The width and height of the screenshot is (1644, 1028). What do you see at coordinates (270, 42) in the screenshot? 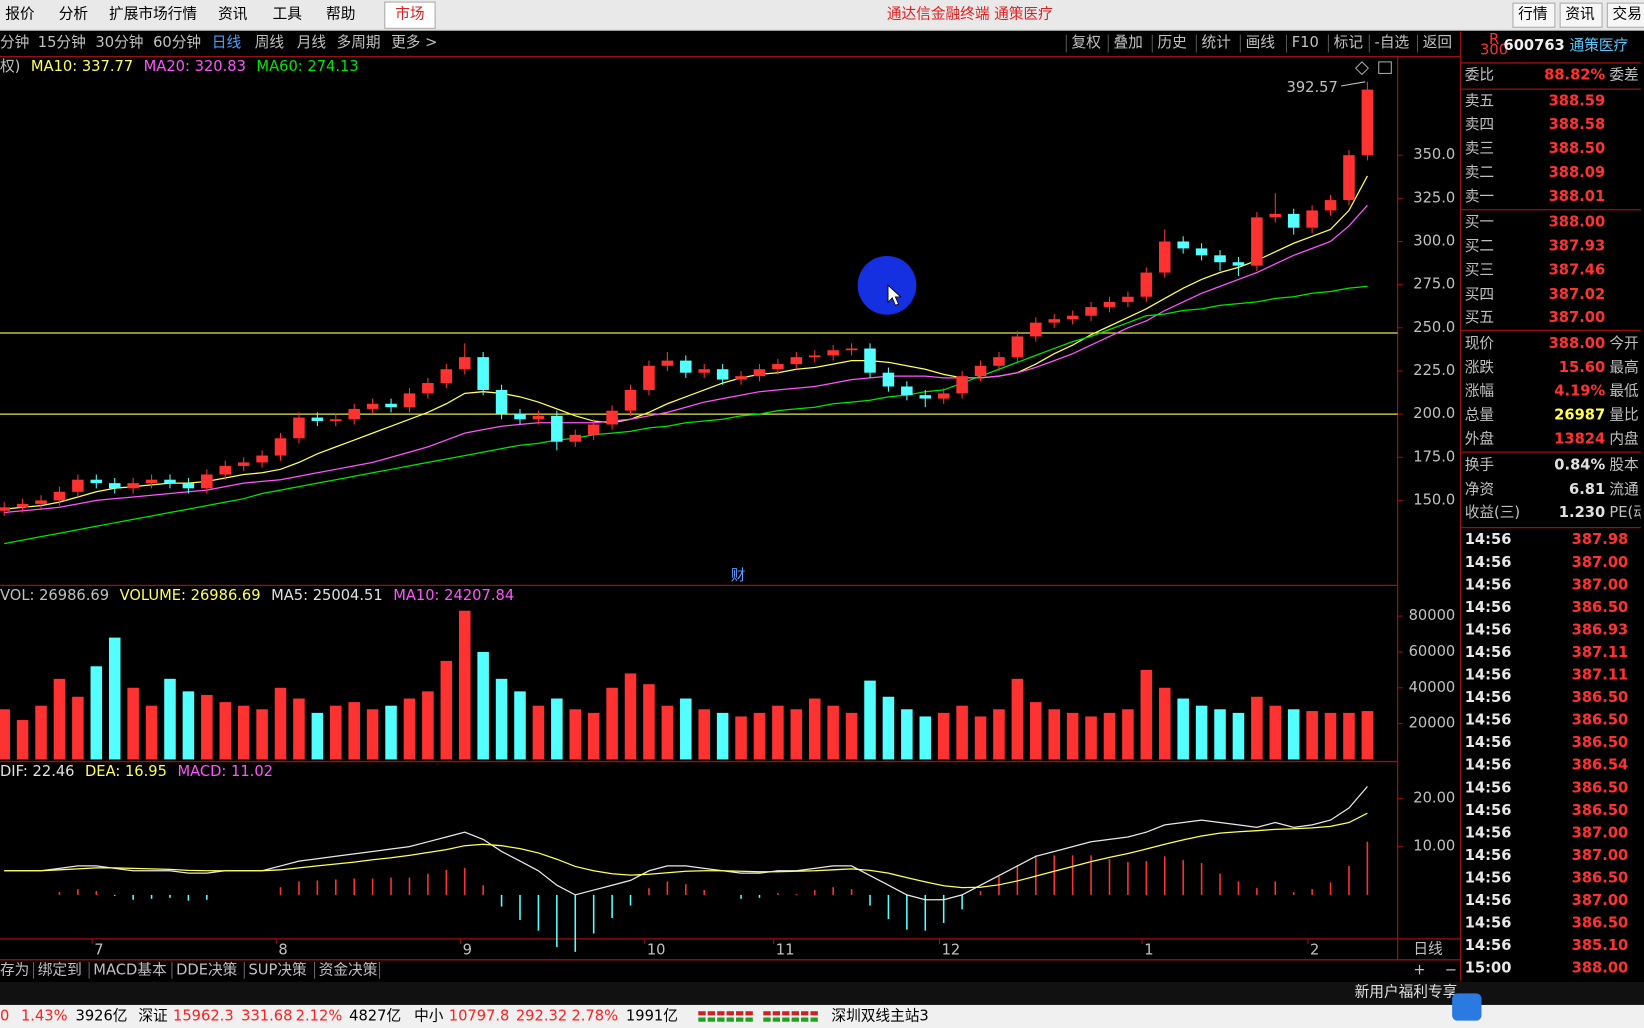
I see `period-tab: 周线` at bounding box center [270, 42].